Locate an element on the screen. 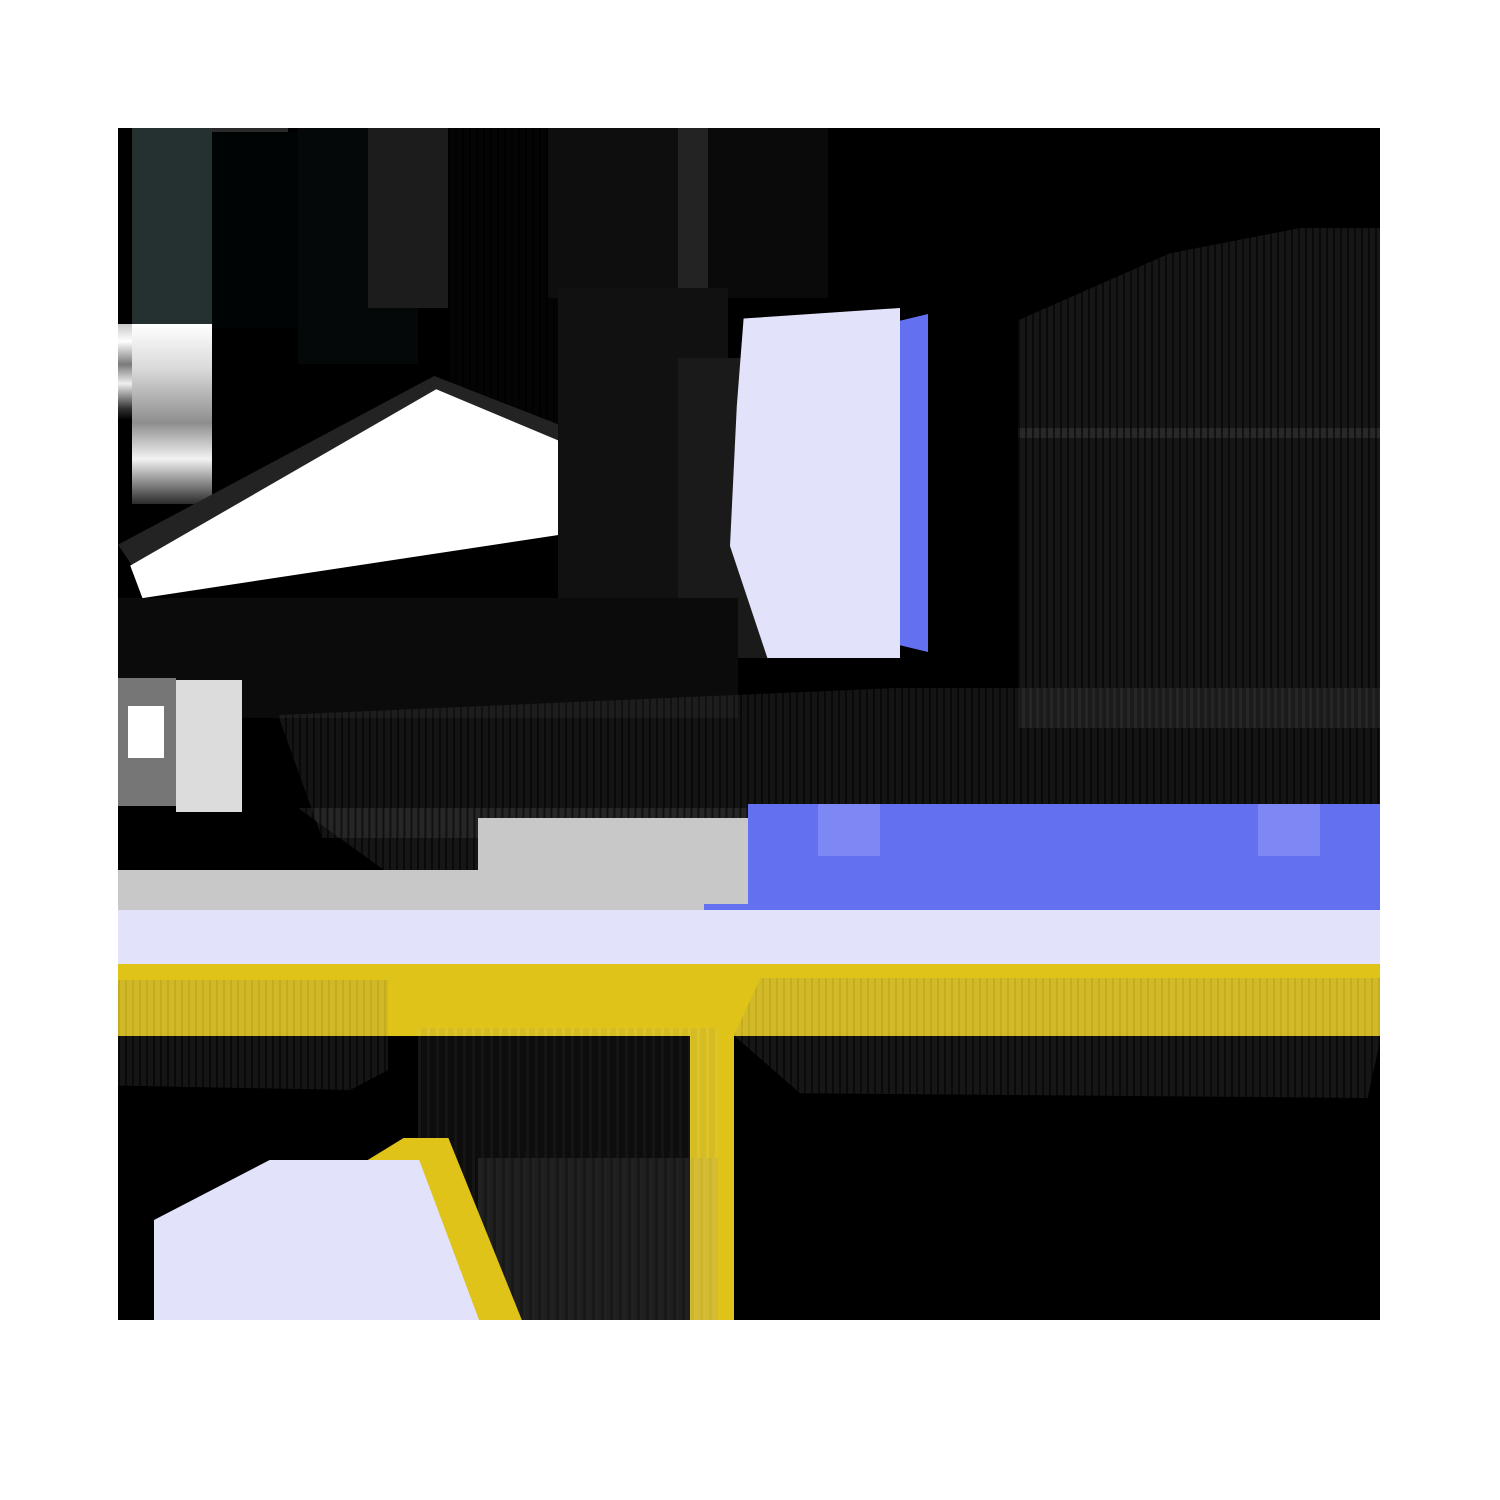  pale-separator-strip is located at coordinates (749, 937).